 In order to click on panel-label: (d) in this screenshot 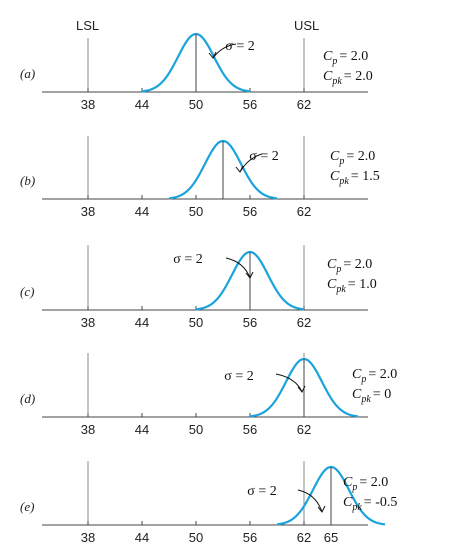, I will do `click(27, 398)`.